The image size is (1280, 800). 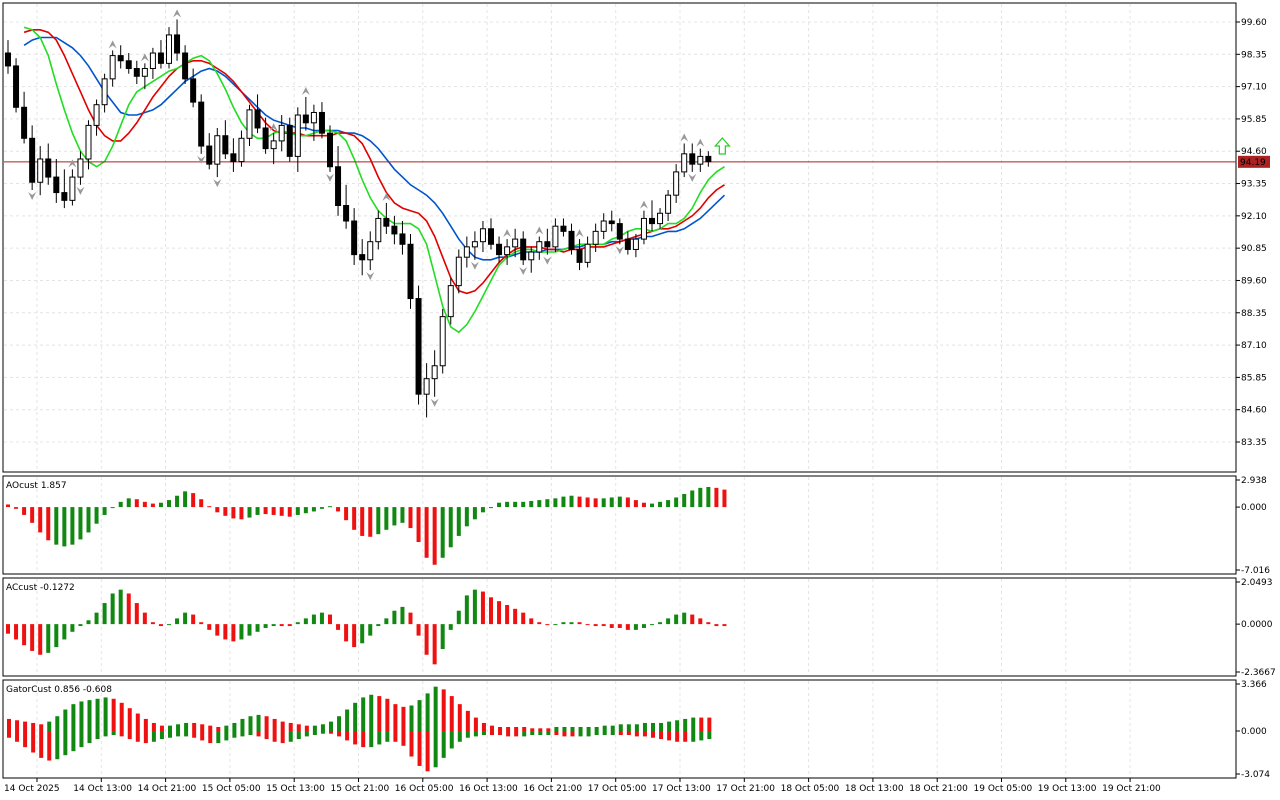 I want to click on gator-upper-bar, so click(x=282, y=726).